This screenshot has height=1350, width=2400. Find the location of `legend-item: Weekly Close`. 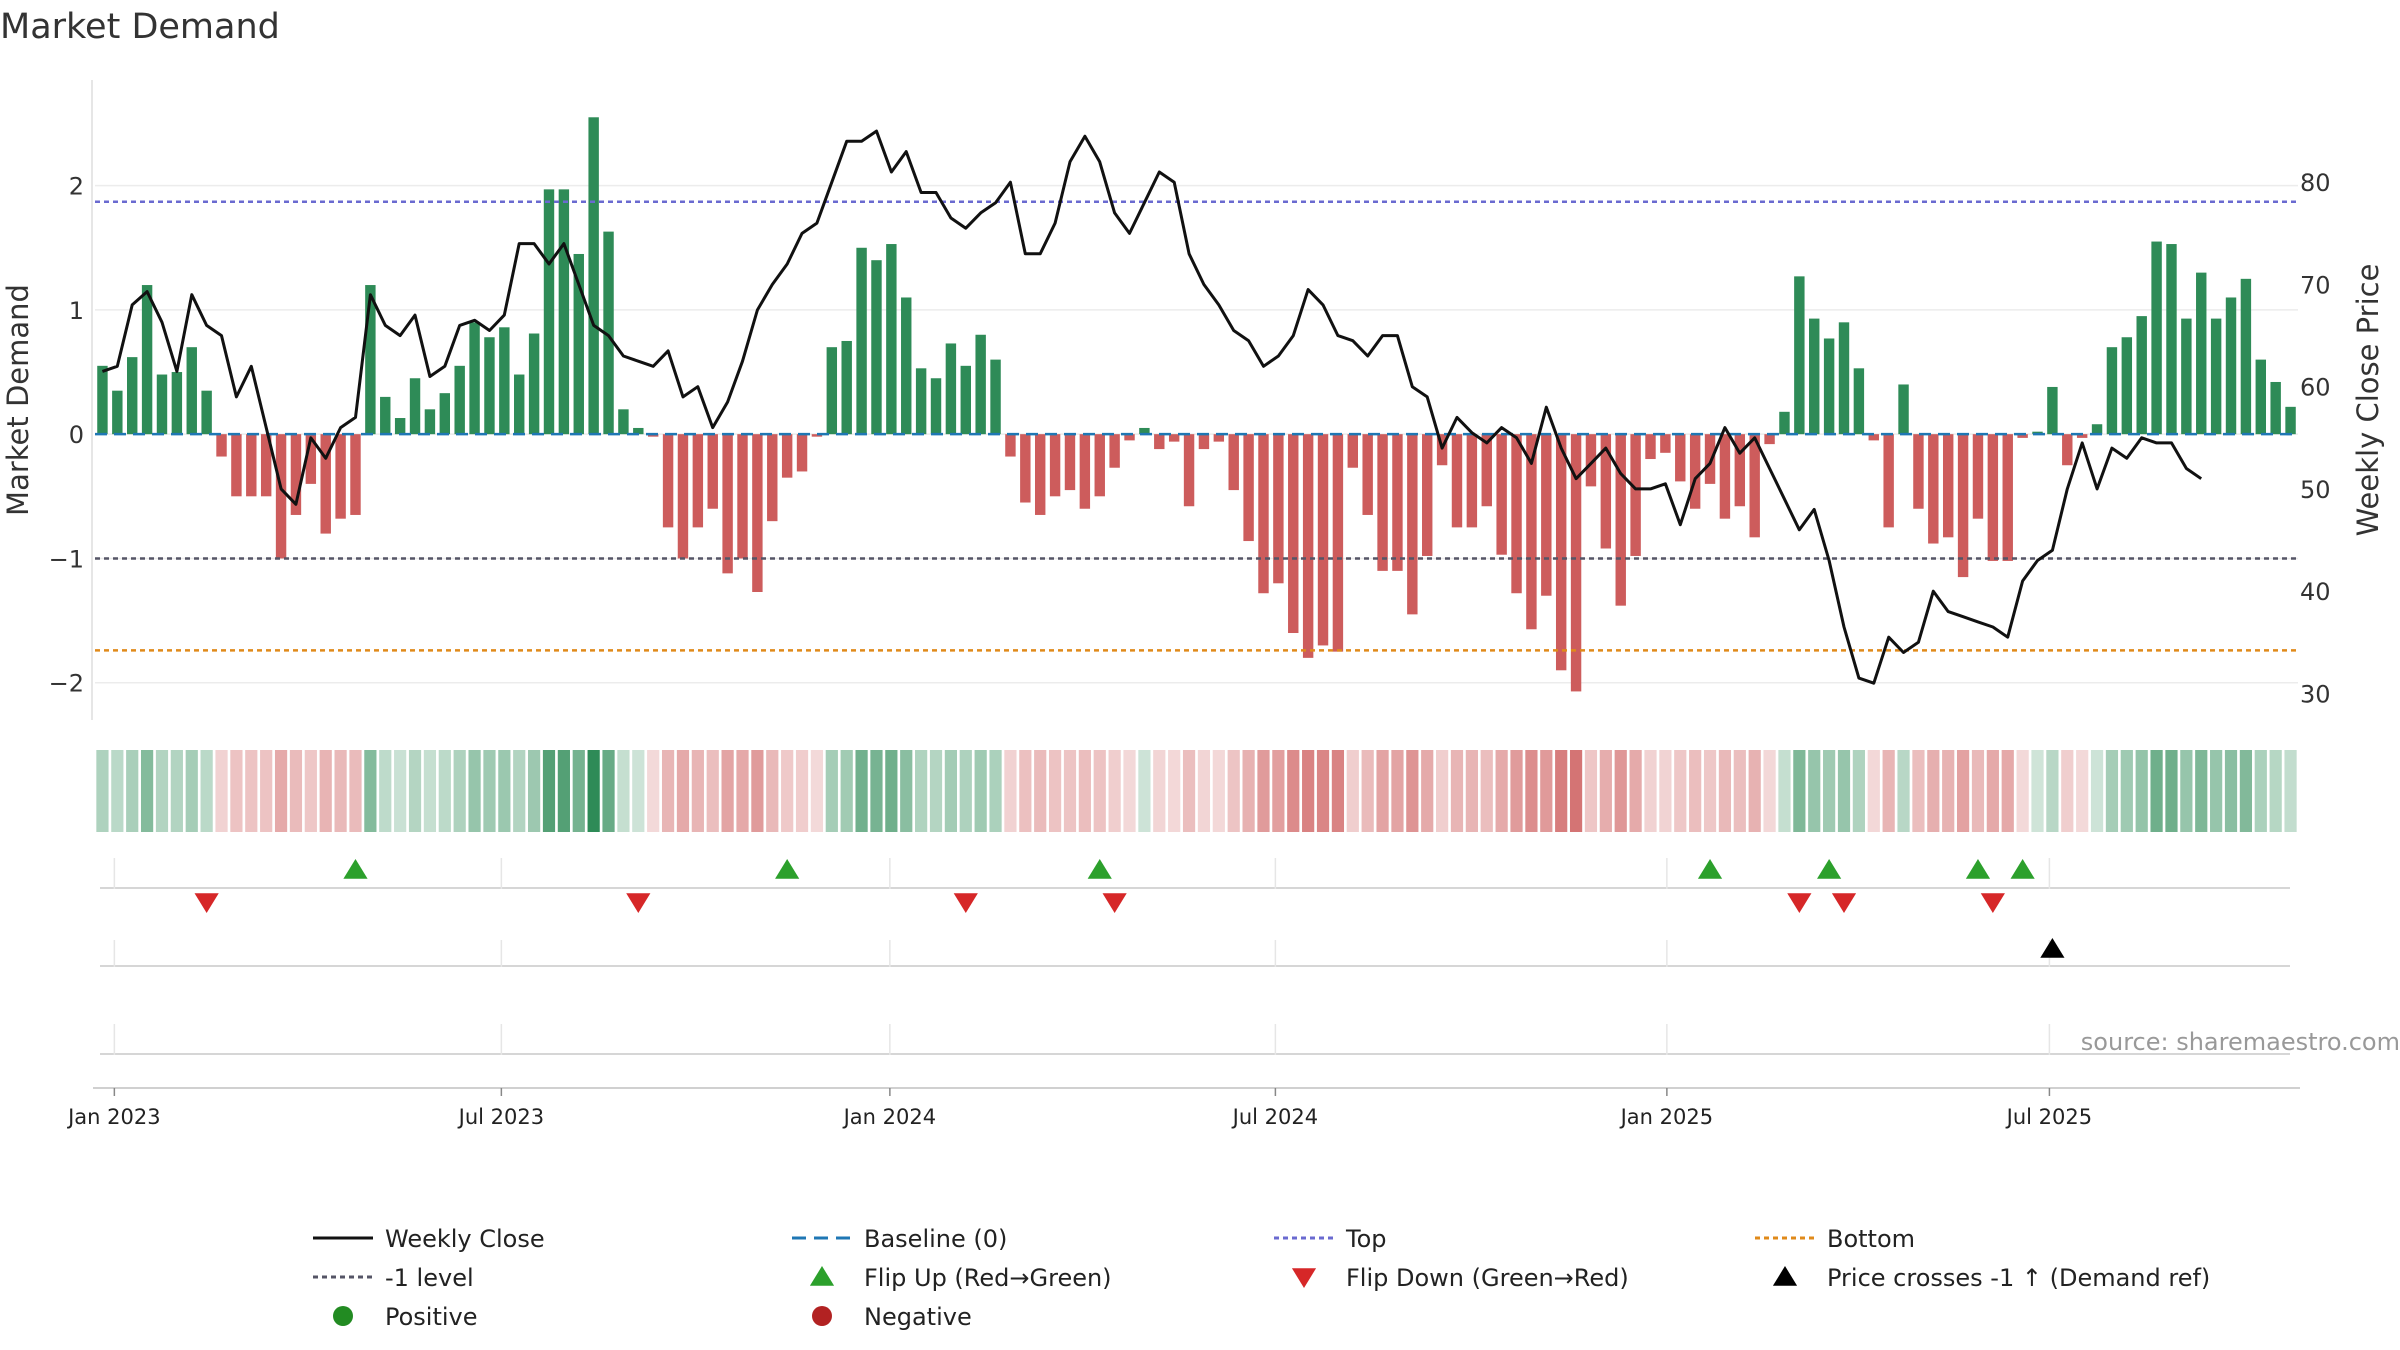

legend-item: Weekly Close is located at coordinates (429, 1239).